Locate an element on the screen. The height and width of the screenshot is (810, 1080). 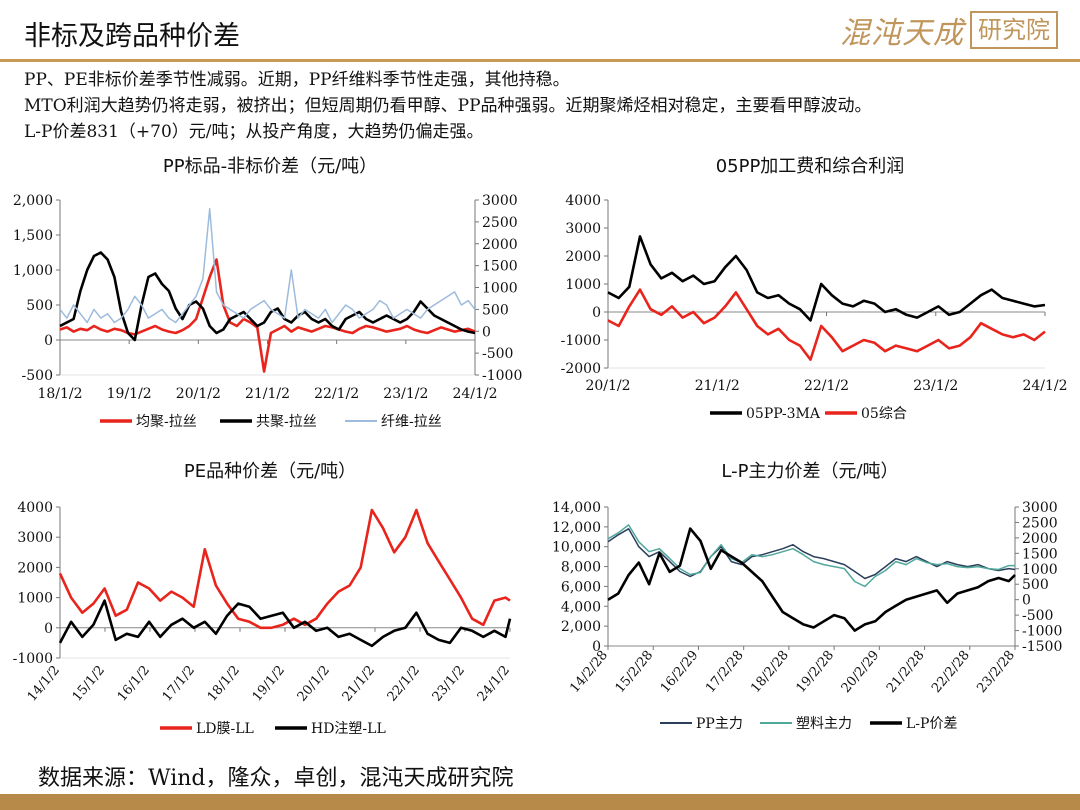
y-tick-label: -500 is located at coordinates (37, 376).